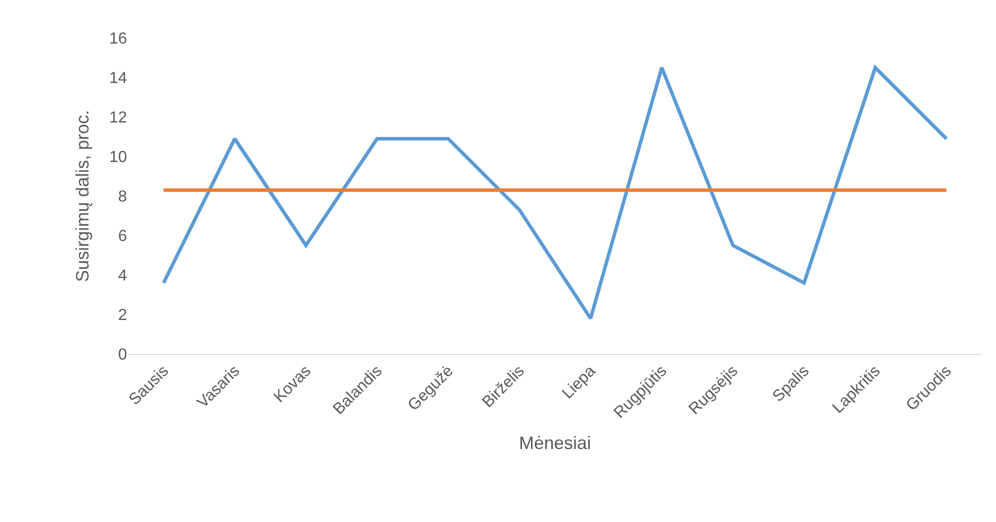  Describe the element at coordinates (123, 197) in the screenshot. I see `y-tick-label: 8` at that location.